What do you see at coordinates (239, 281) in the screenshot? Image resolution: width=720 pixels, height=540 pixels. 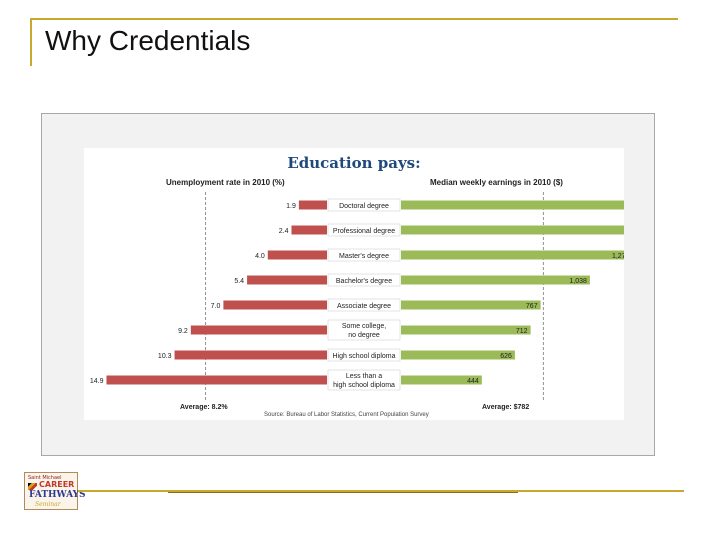 I see `unemployment-value-bachelor-s-degree: 5.4` at bounding box center [239, 281].